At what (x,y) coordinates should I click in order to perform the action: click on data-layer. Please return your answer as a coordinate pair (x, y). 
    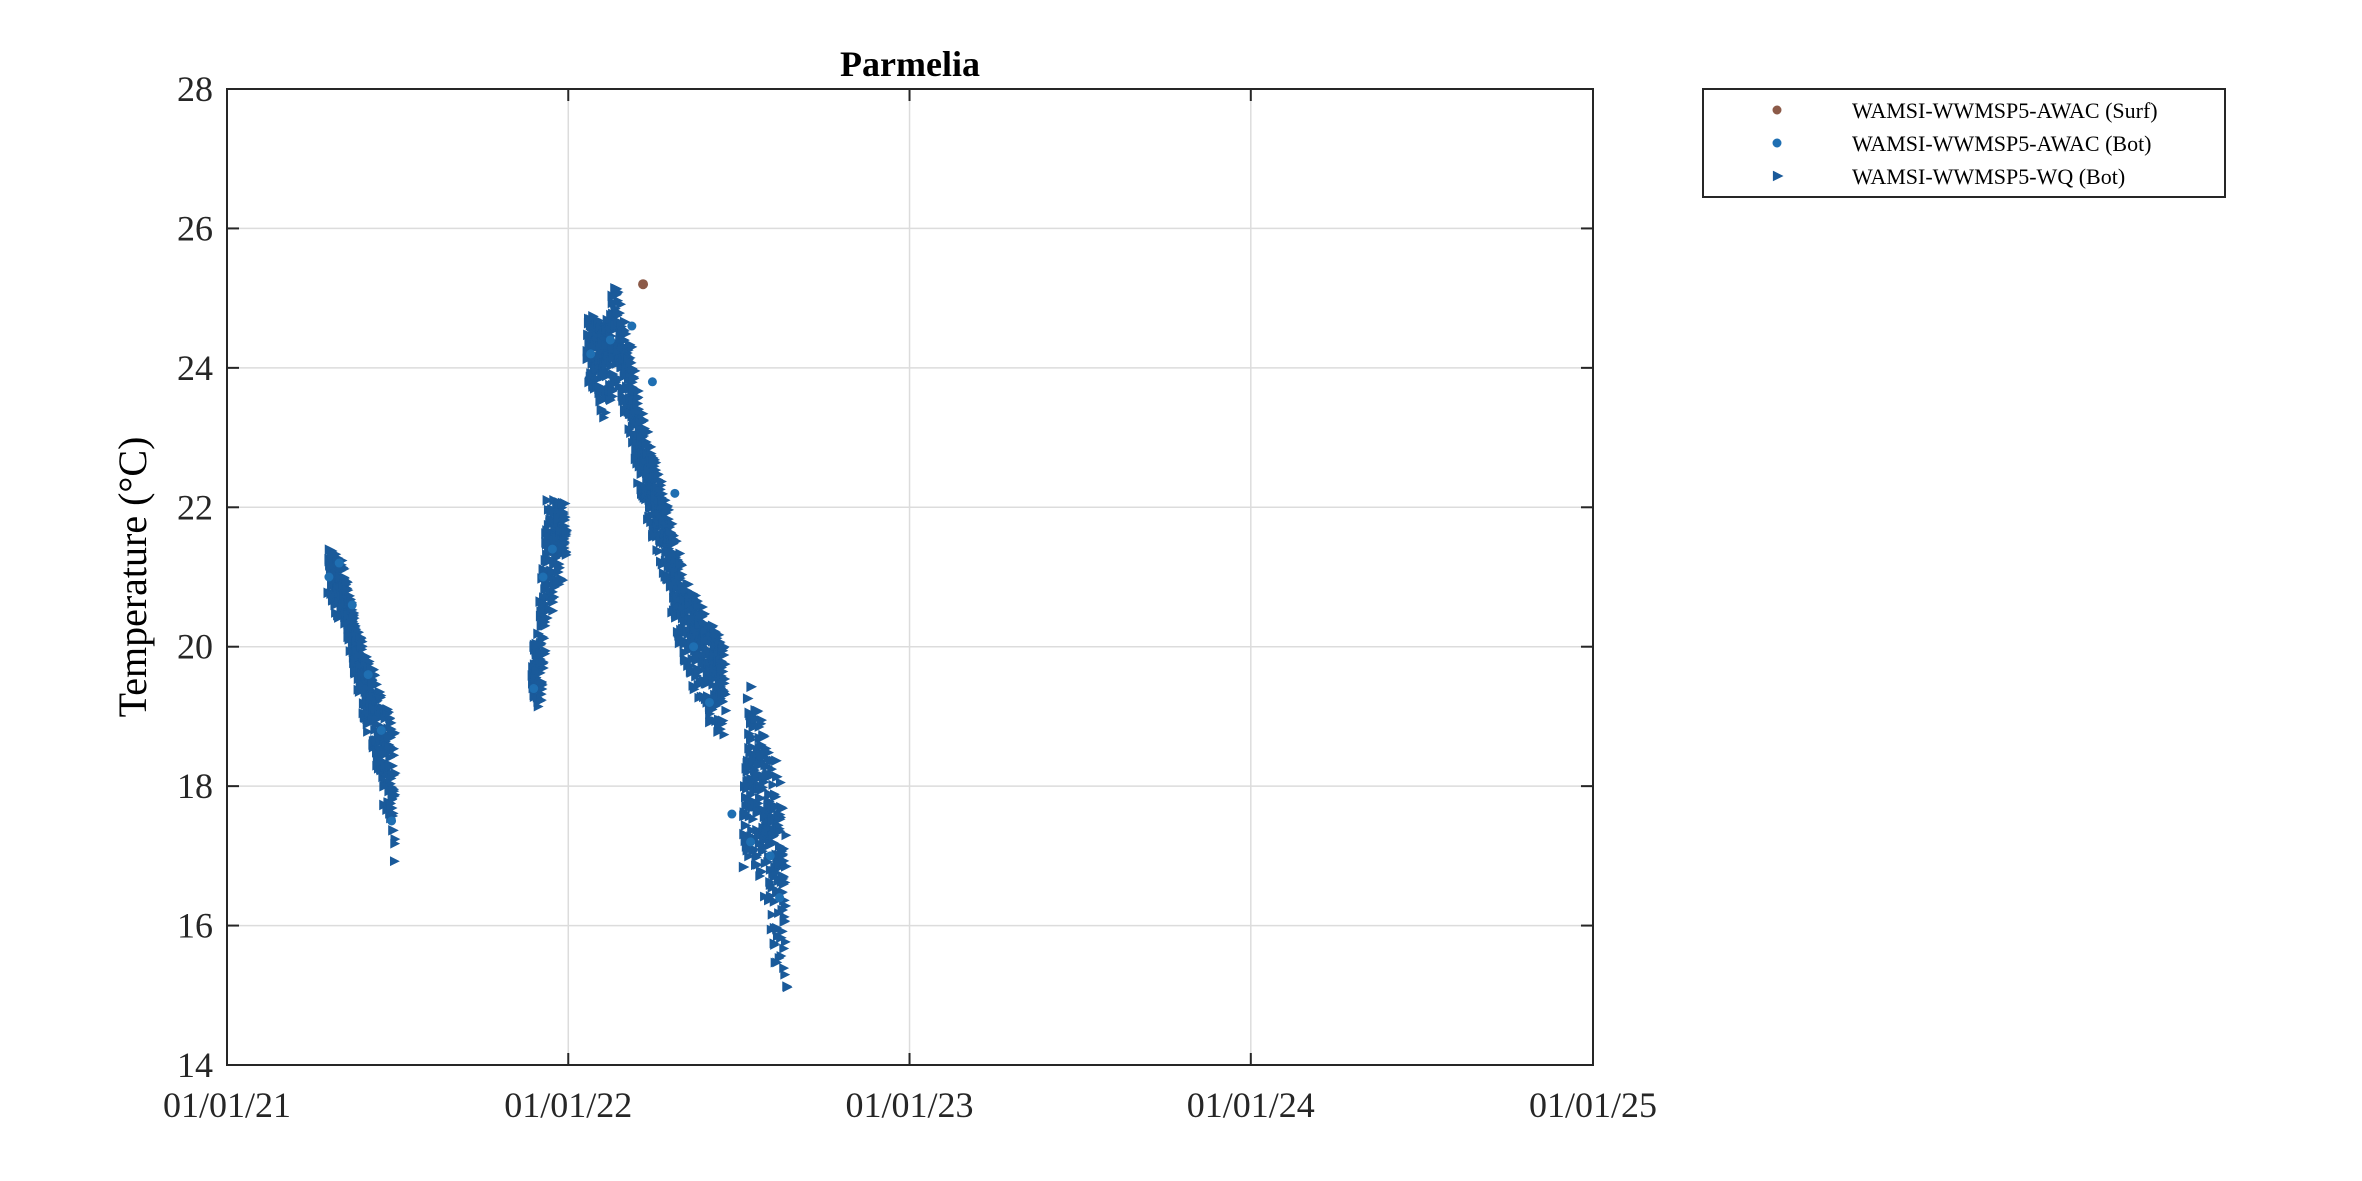
    Looking at the image, I should click on (558, 636).